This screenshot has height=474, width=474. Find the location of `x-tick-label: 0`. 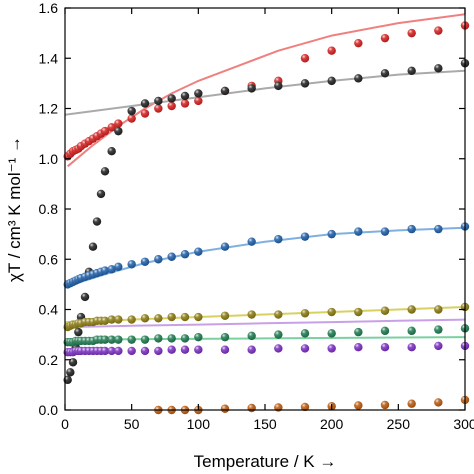

x-tick-label: 0 is located at coordinates (65, 424).